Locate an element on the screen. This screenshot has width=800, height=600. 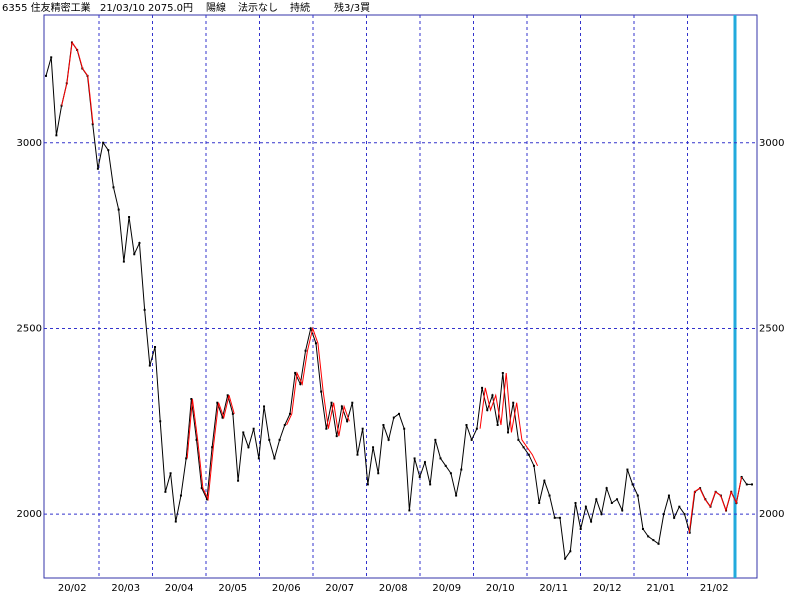
x-tick-label: 20/06 is located at coordinates (286, 588).